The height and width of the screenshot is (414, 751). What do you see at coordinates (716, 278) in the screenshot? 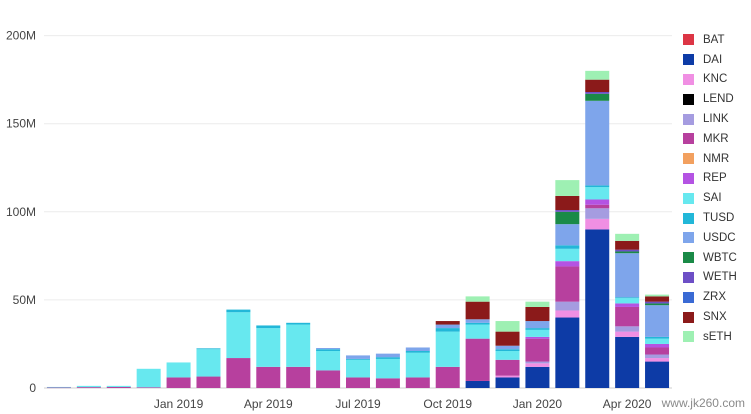
I see `legend-item-weth: WETH` at bounding box center [716, 278].